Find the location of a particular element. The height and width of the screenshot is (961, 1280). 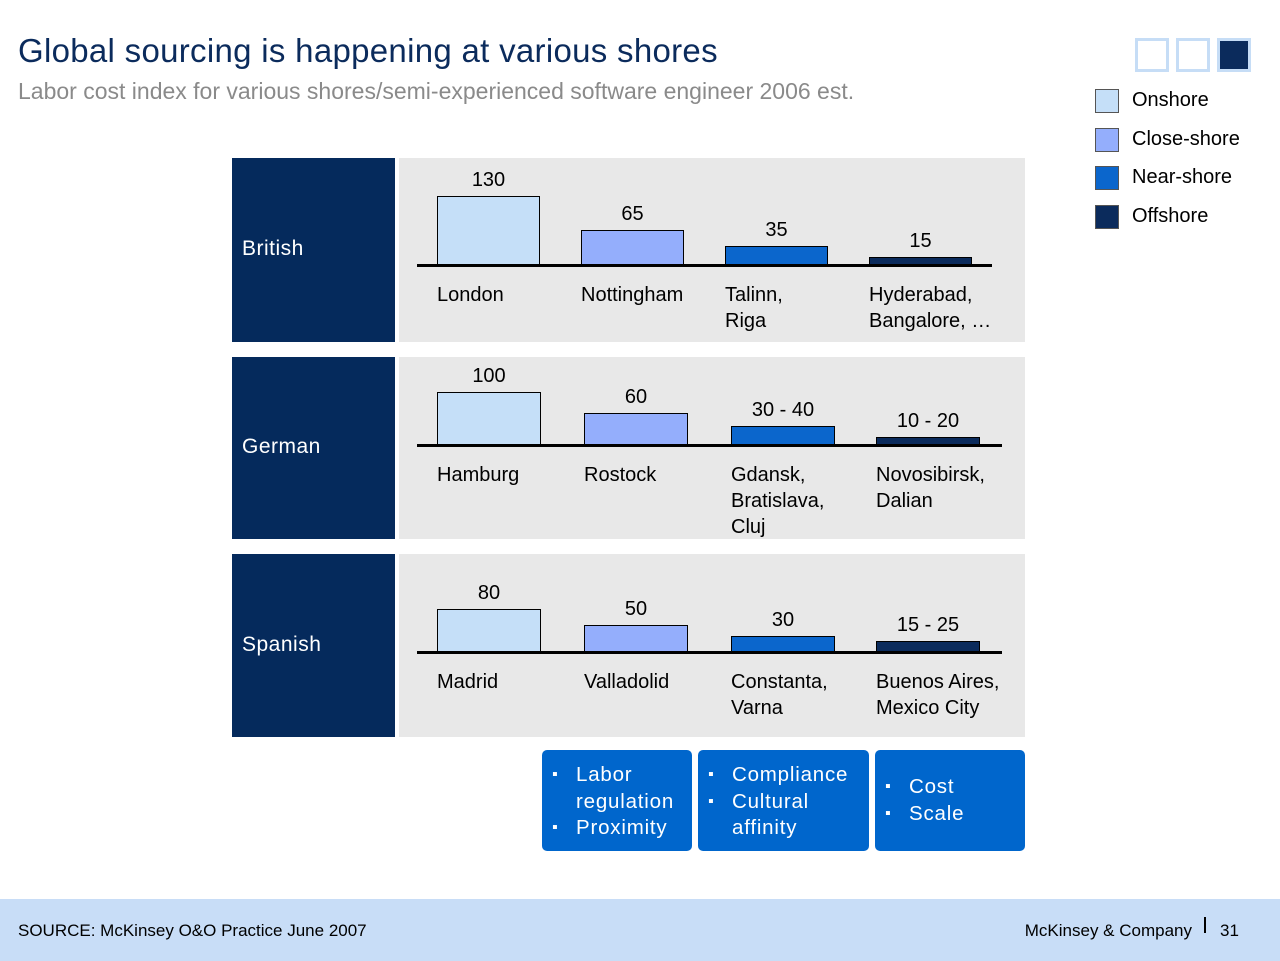

category-label: Rostock is located at coordinates (620, 475).